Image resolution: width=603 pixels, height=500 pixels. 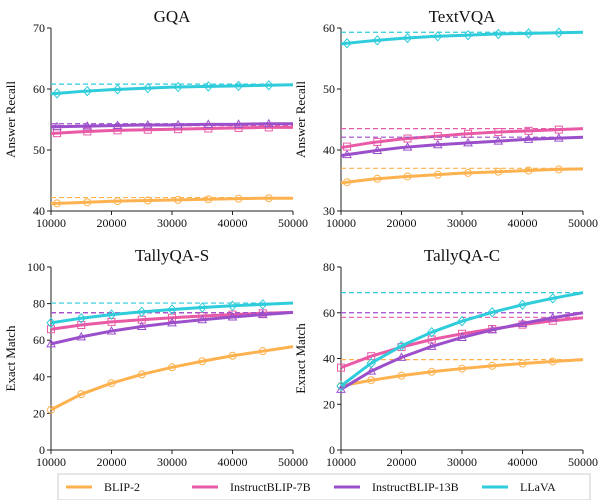 What do you see at coordinates (10, 358) in the screenshot?
I see `y-axis-label: Exact Match` at bounding box center [10, 358].